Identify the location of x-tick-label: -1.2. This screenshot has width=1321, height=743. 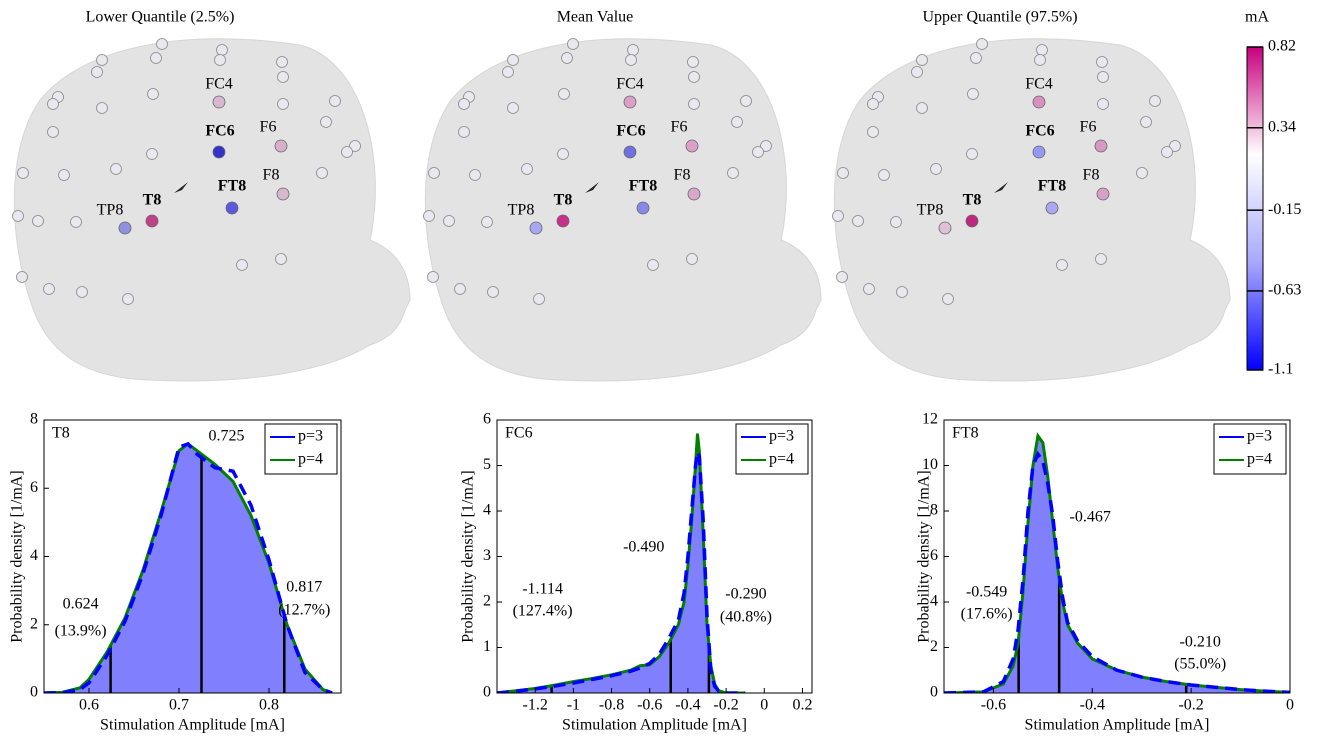
(535, 705).